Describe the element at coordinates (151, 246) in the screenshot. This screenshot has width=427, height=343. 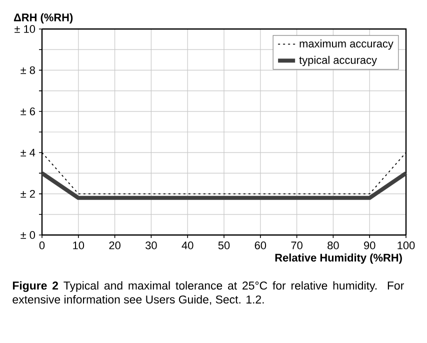
I see `x-tick-label: 30` at that location.